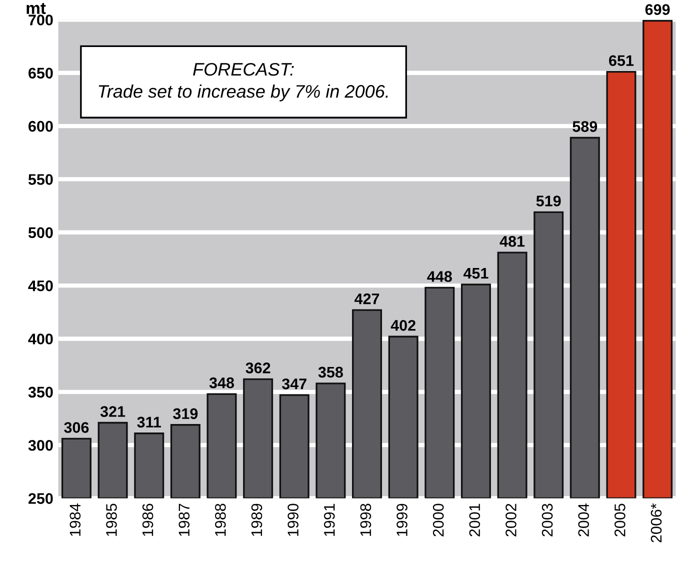  What do you see at coordinates (40, 20) in the screenshot?
I see `y-tick-label: 700` at bounding box center [40, 20].